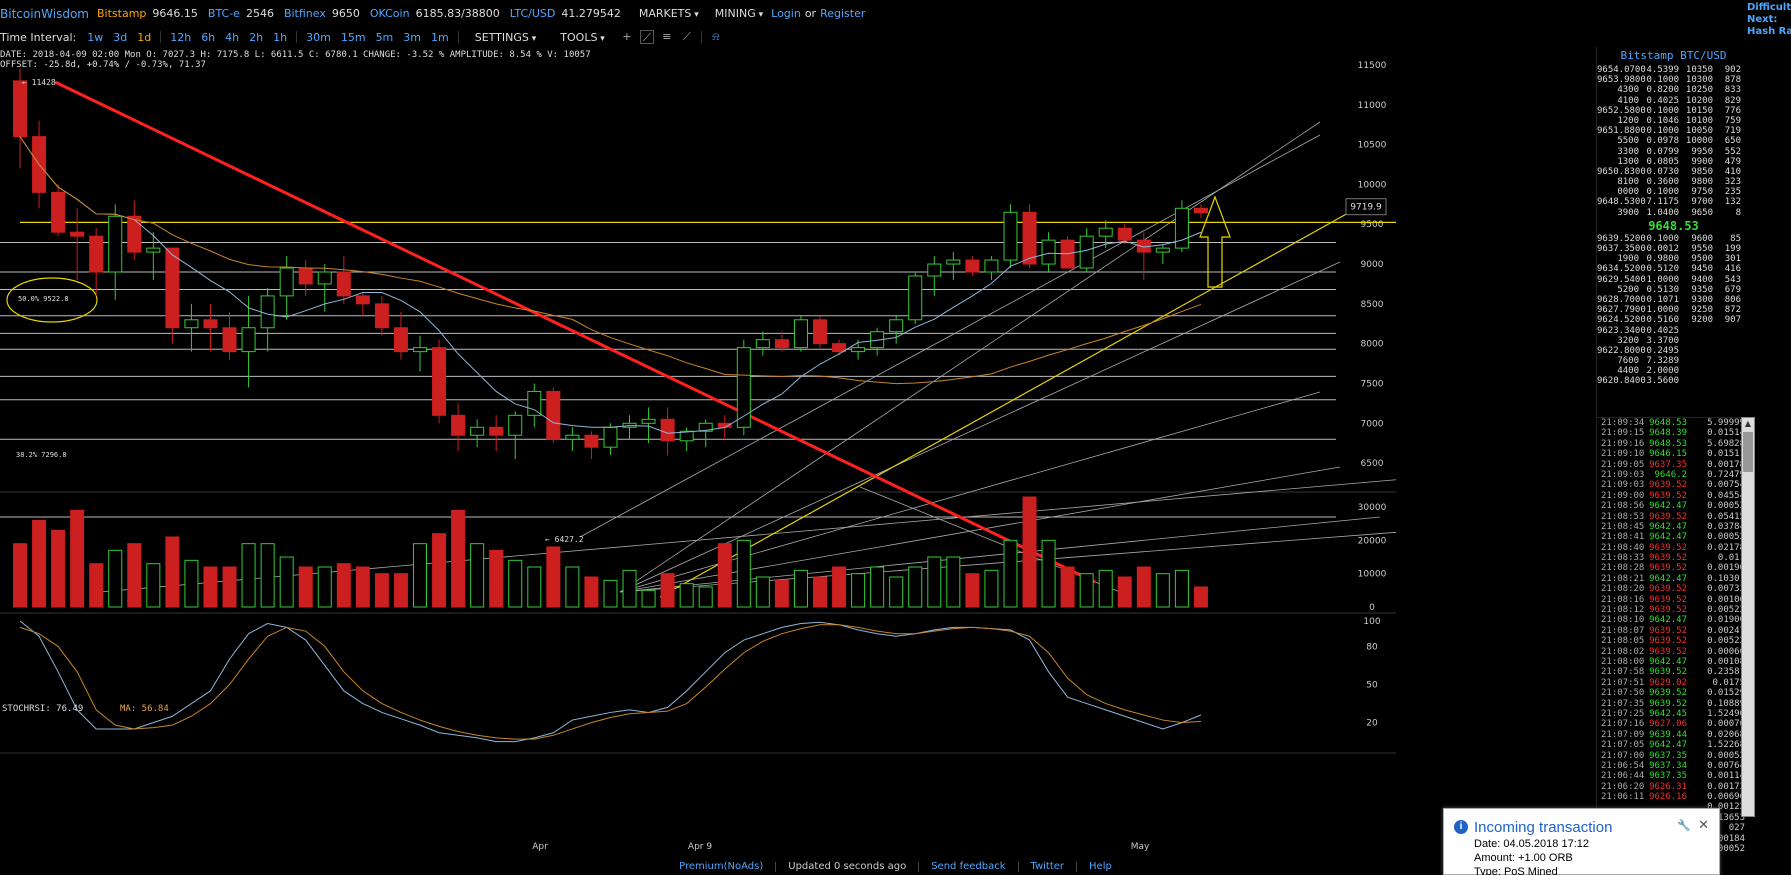  What do you see at coordinates (646, 37) in the screenshot?
I see `trendline-tool-icon: ⟋` at bounding box center [646, 37].